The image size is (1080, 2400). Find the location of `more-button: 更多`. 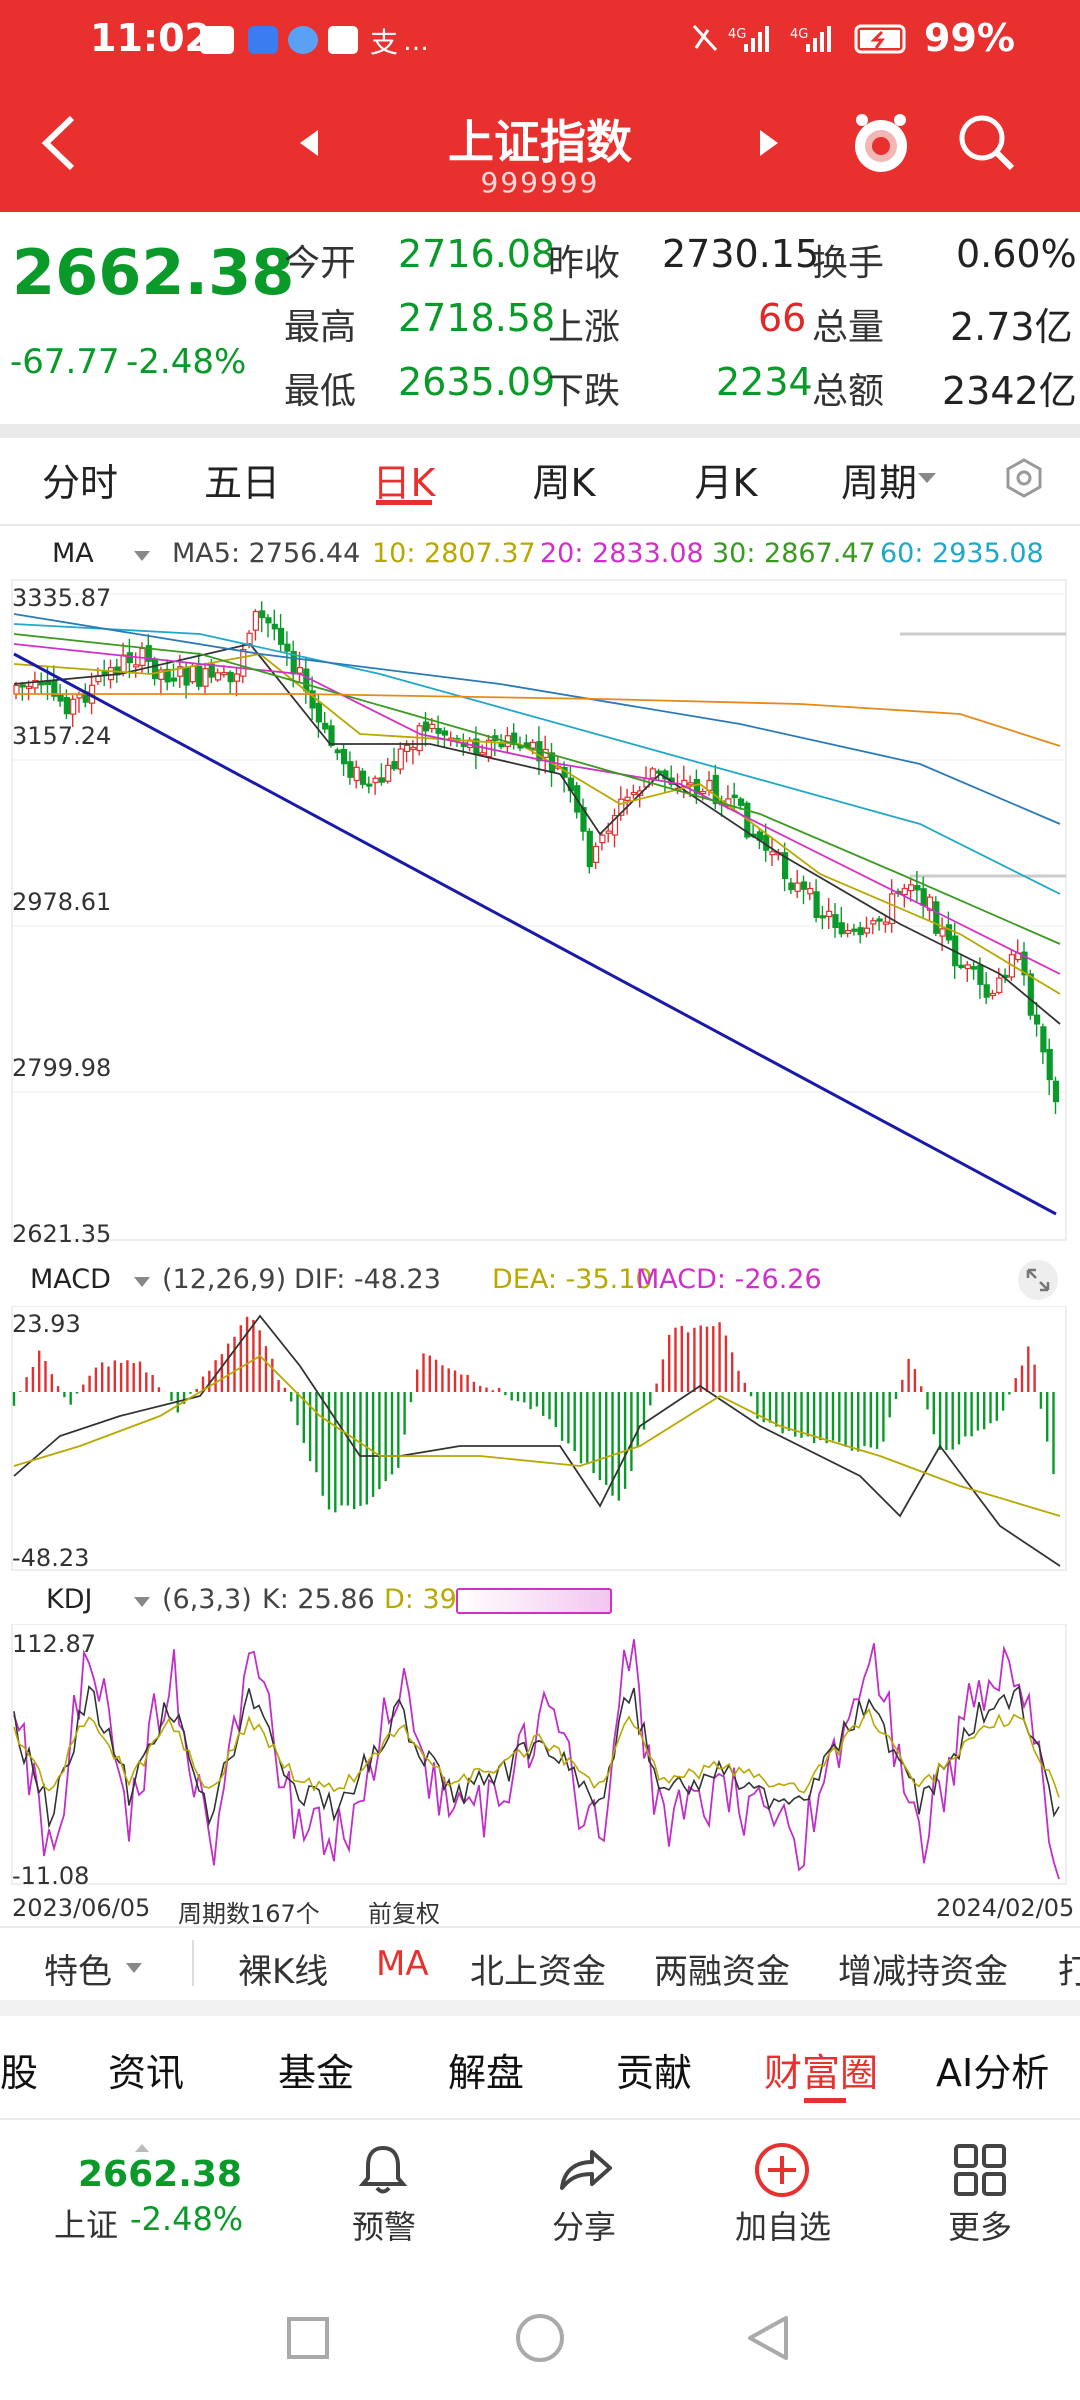

more-button: 更多 is located at coordinates (979, 2227).